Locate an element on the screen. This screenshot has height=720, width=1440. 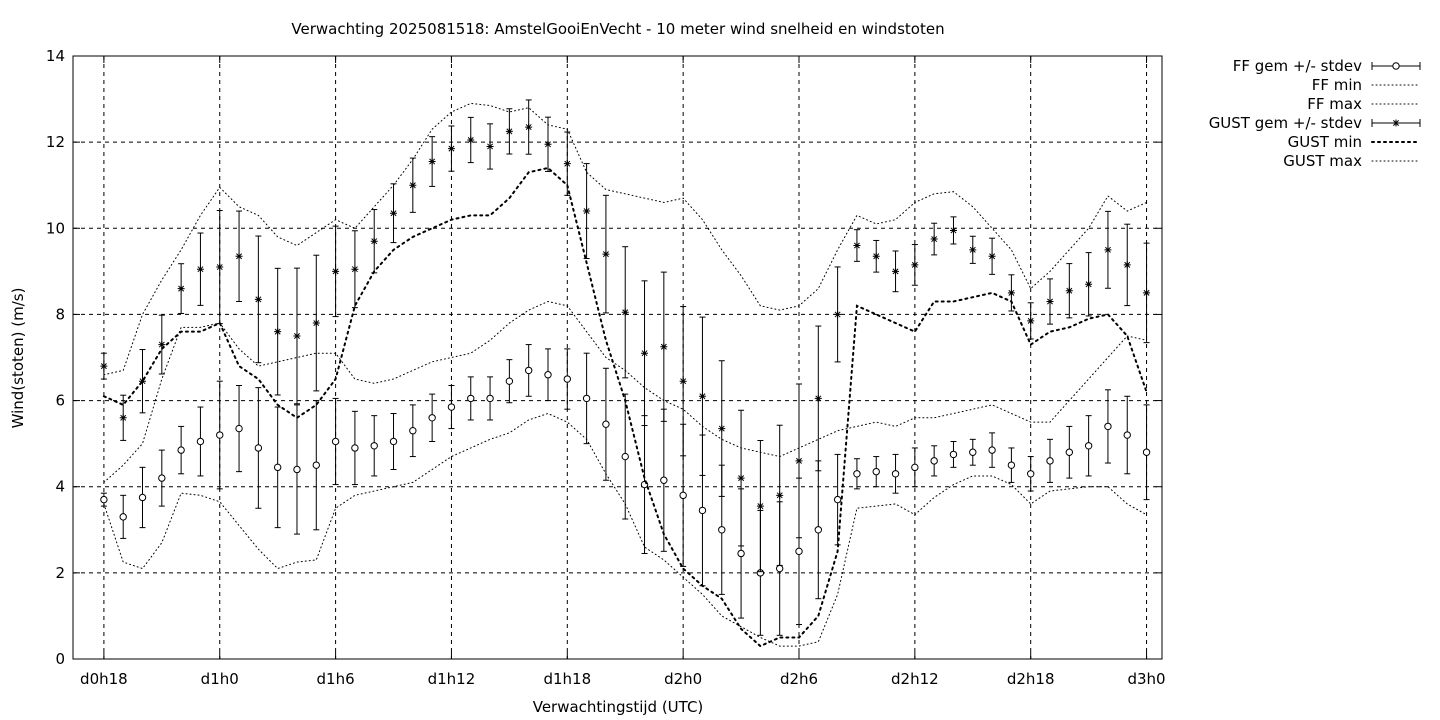
x-tick-label: d0h18 is located at coordinates (104, 679).